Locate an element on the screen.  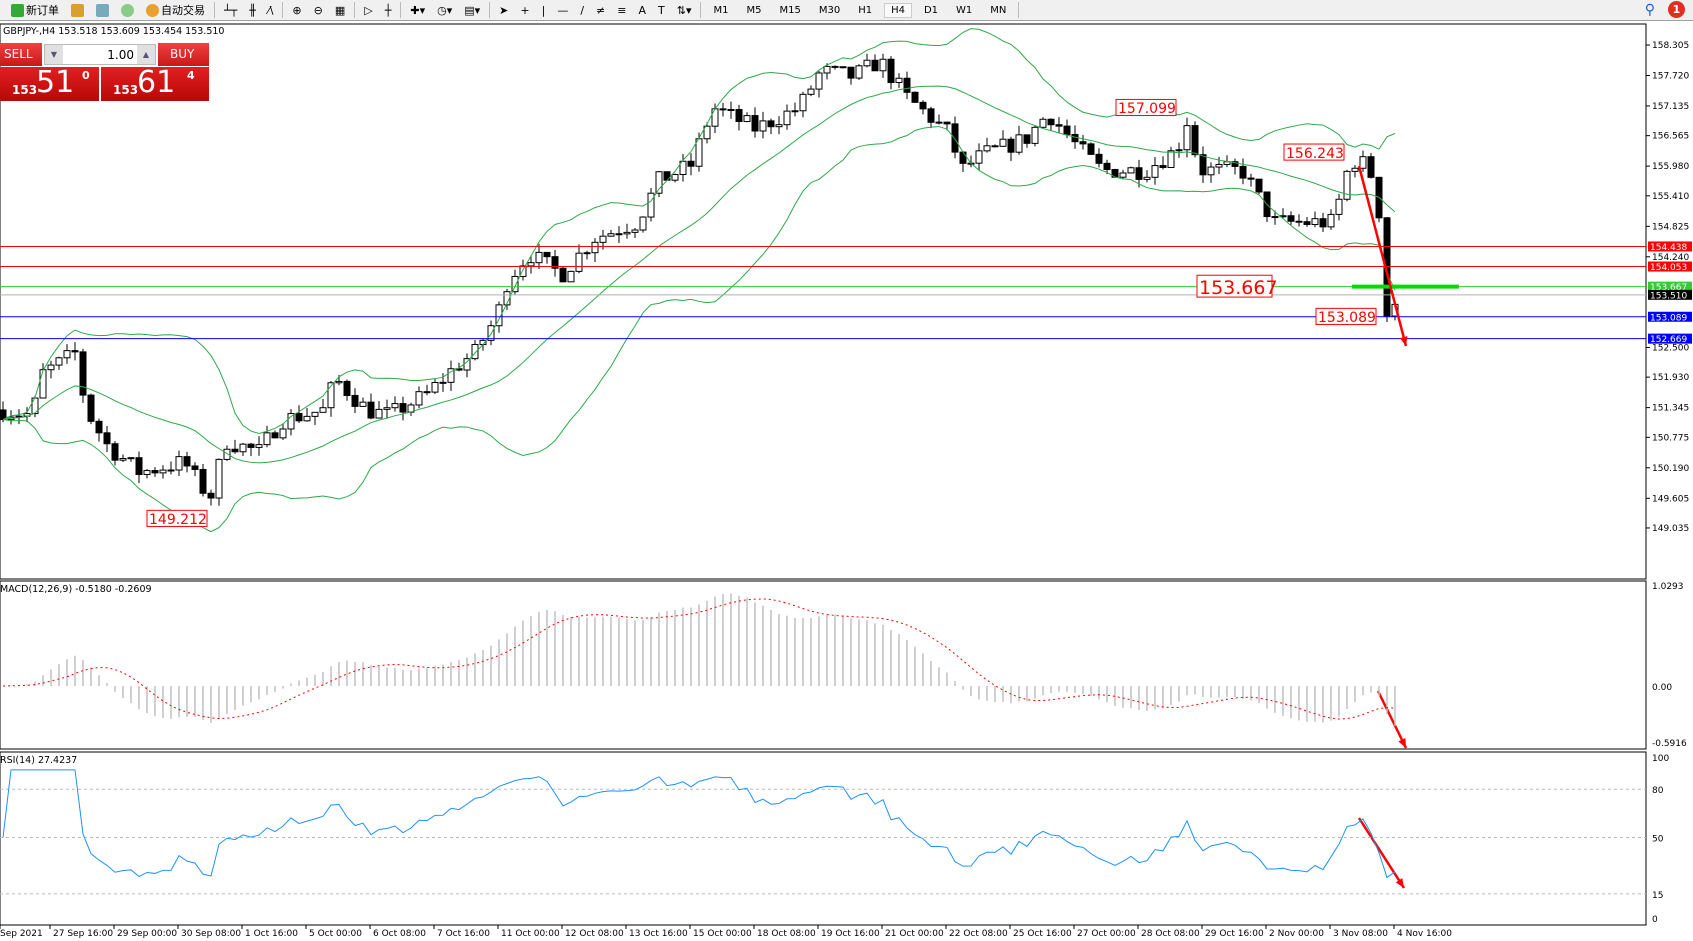
increase-lot-icon: ▲ is located at coordinates (146, 54).